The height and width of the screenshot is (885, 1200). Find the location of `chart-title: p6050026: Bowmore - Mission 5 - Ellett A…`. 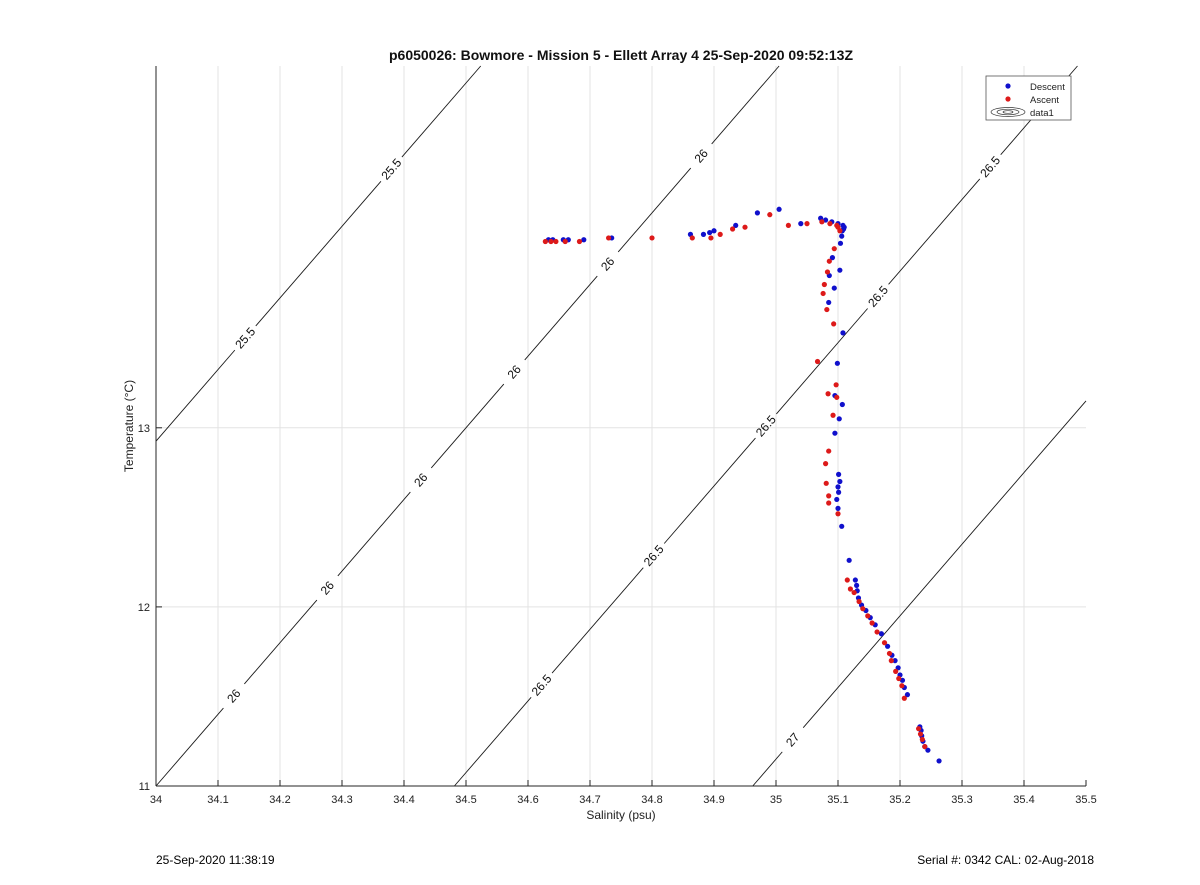

chart-title: p6050026: Bowmore - Mission 5 - Ellett A… is located at coordinates (621, 55).